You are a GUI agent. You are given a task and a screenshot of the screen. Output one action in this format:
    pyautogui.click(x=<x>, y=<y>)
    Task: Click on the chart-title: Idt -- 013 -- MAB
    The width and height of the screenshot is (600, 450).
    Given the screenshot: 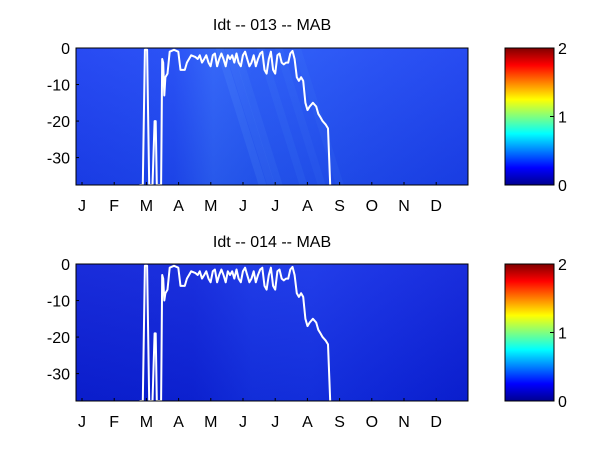 What is the action you would take?
    pyautogui.click(x=272, y=25)
    